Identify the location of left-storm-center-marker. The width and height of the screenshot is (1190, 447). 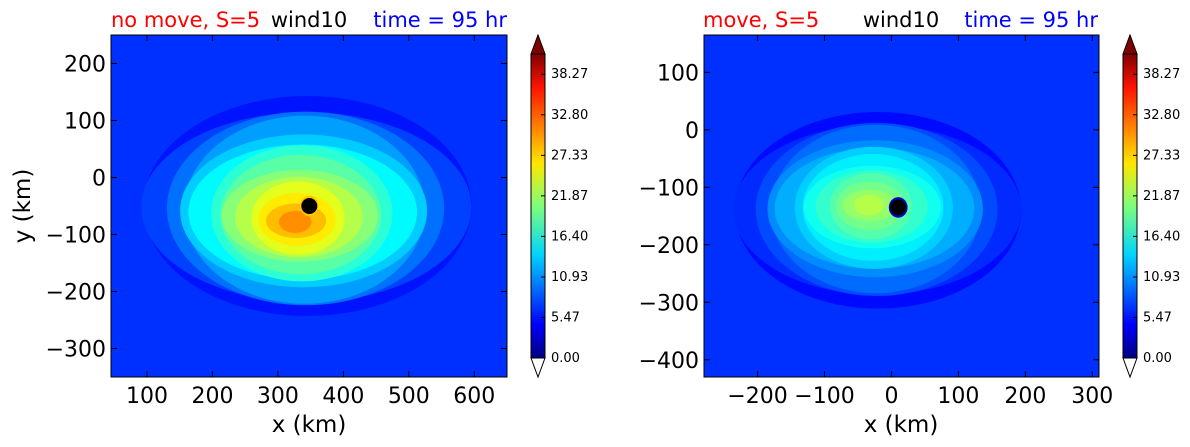
(309, 206).